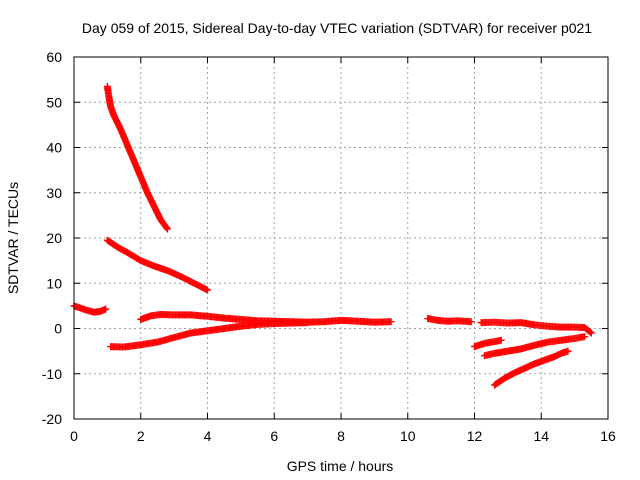  Describe the element at coordinates (341, 436) in the screenshot. I see `x-tick-label: 8` at that location.